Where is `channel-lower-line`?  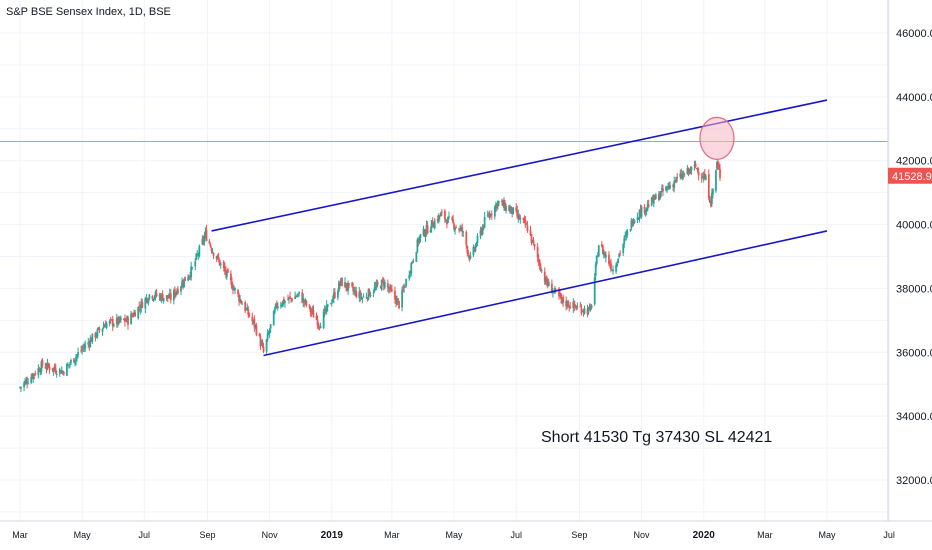
channel-lower-line is located at coordinates (545, 293).